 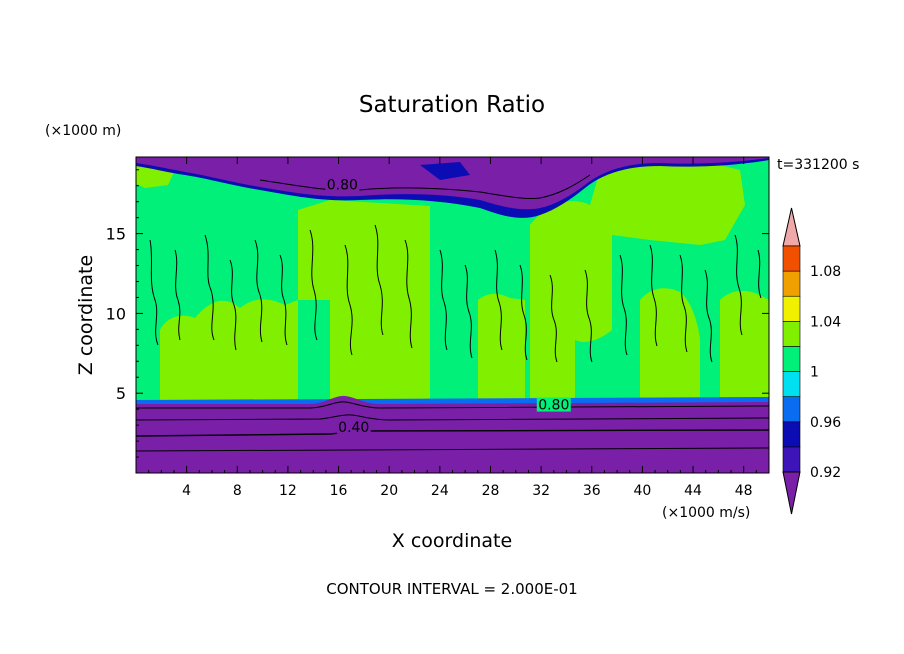 What do you see at coordinates (452, 105) in the screenshot?
I see `chart-title: Saturation Ratio` at bounding box center [452, 105].